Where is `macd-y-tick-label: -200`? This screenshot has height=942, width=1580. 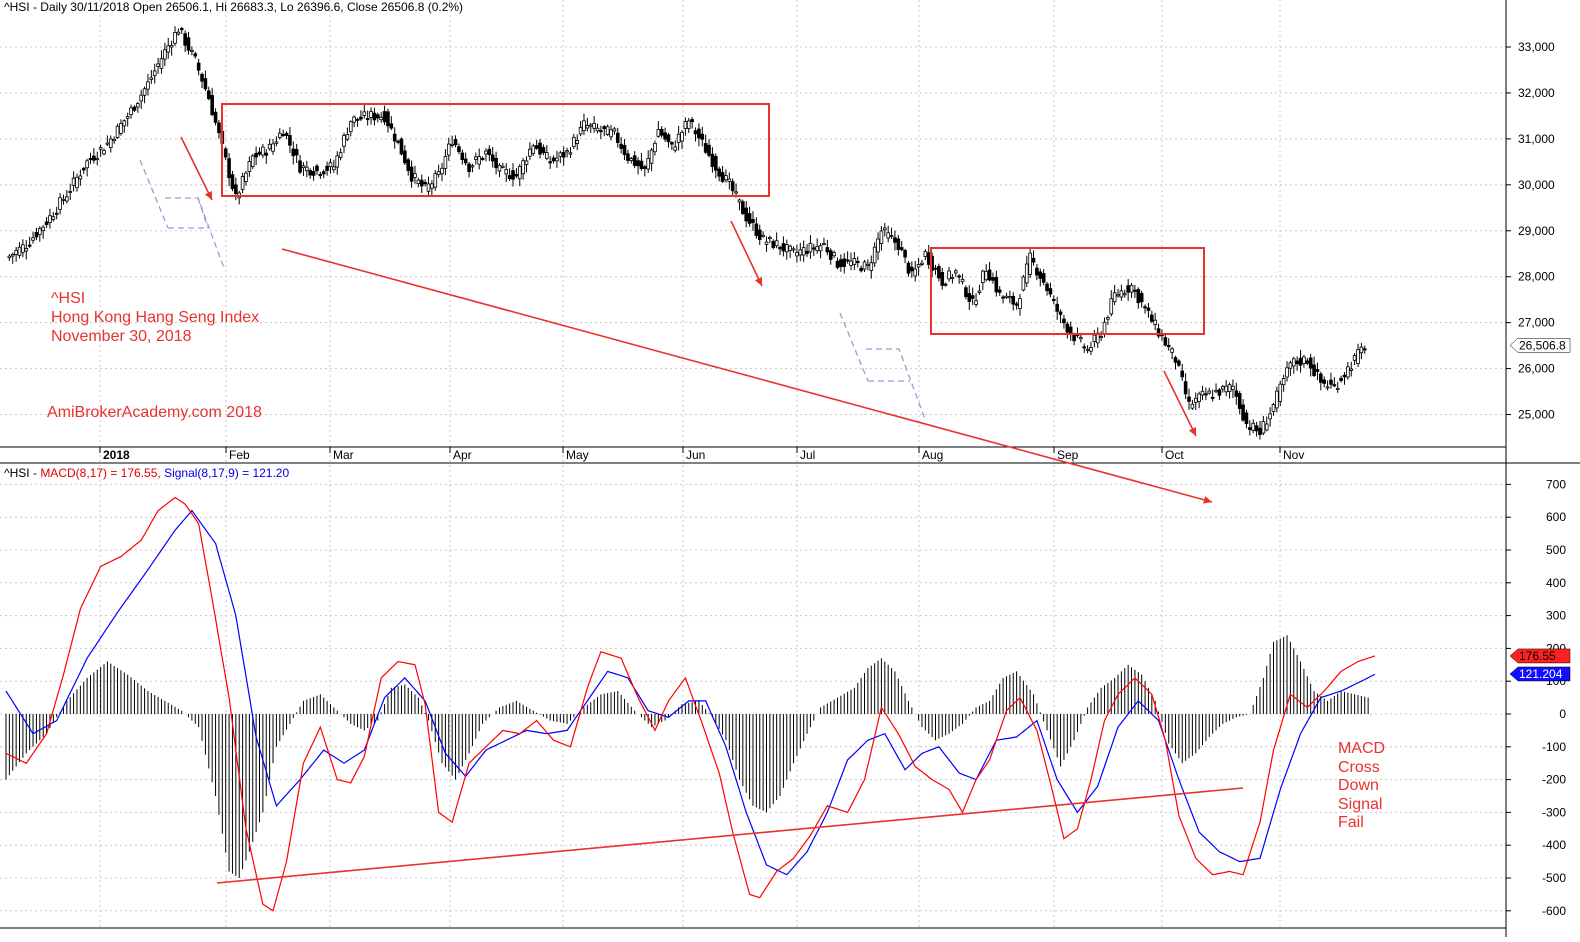
macd-y-tick-label: -200 is located at coordinates (1554, 780).